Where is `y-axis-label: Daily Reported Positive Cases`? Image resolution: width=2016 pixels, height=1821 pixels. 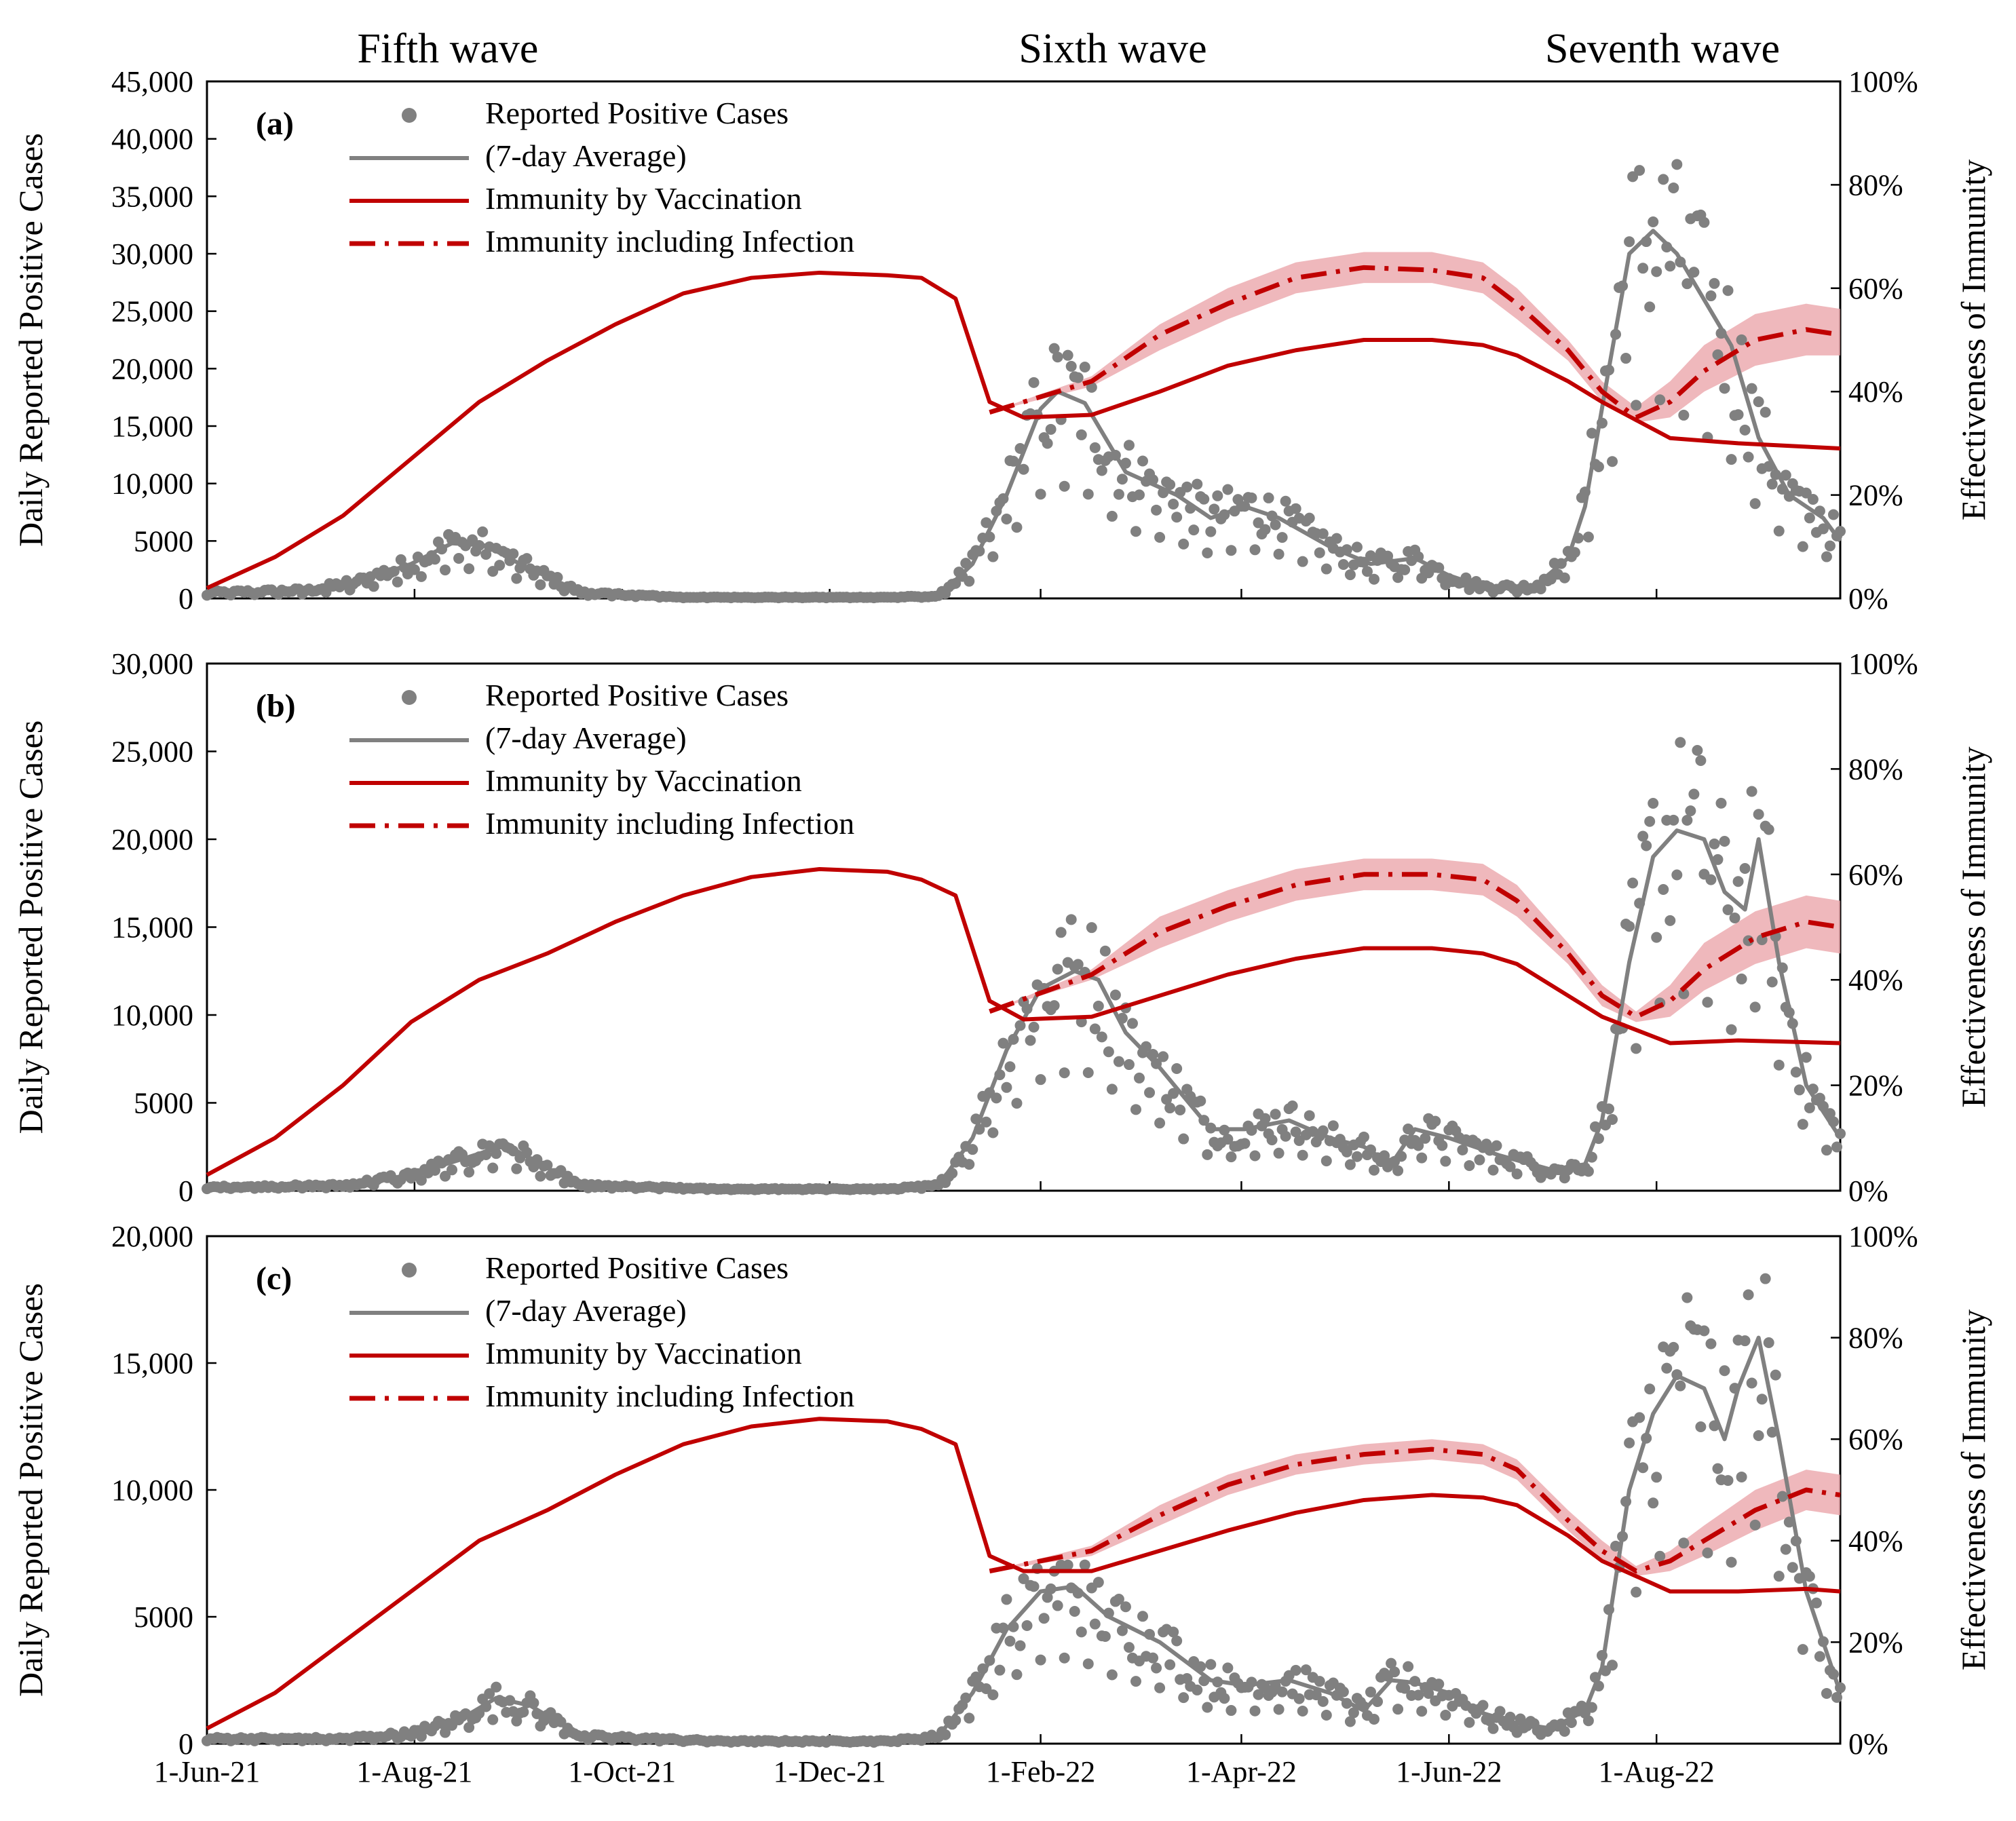
y-axis-label: Daily Reported Positive Cases is located at coordinates (31, 340).